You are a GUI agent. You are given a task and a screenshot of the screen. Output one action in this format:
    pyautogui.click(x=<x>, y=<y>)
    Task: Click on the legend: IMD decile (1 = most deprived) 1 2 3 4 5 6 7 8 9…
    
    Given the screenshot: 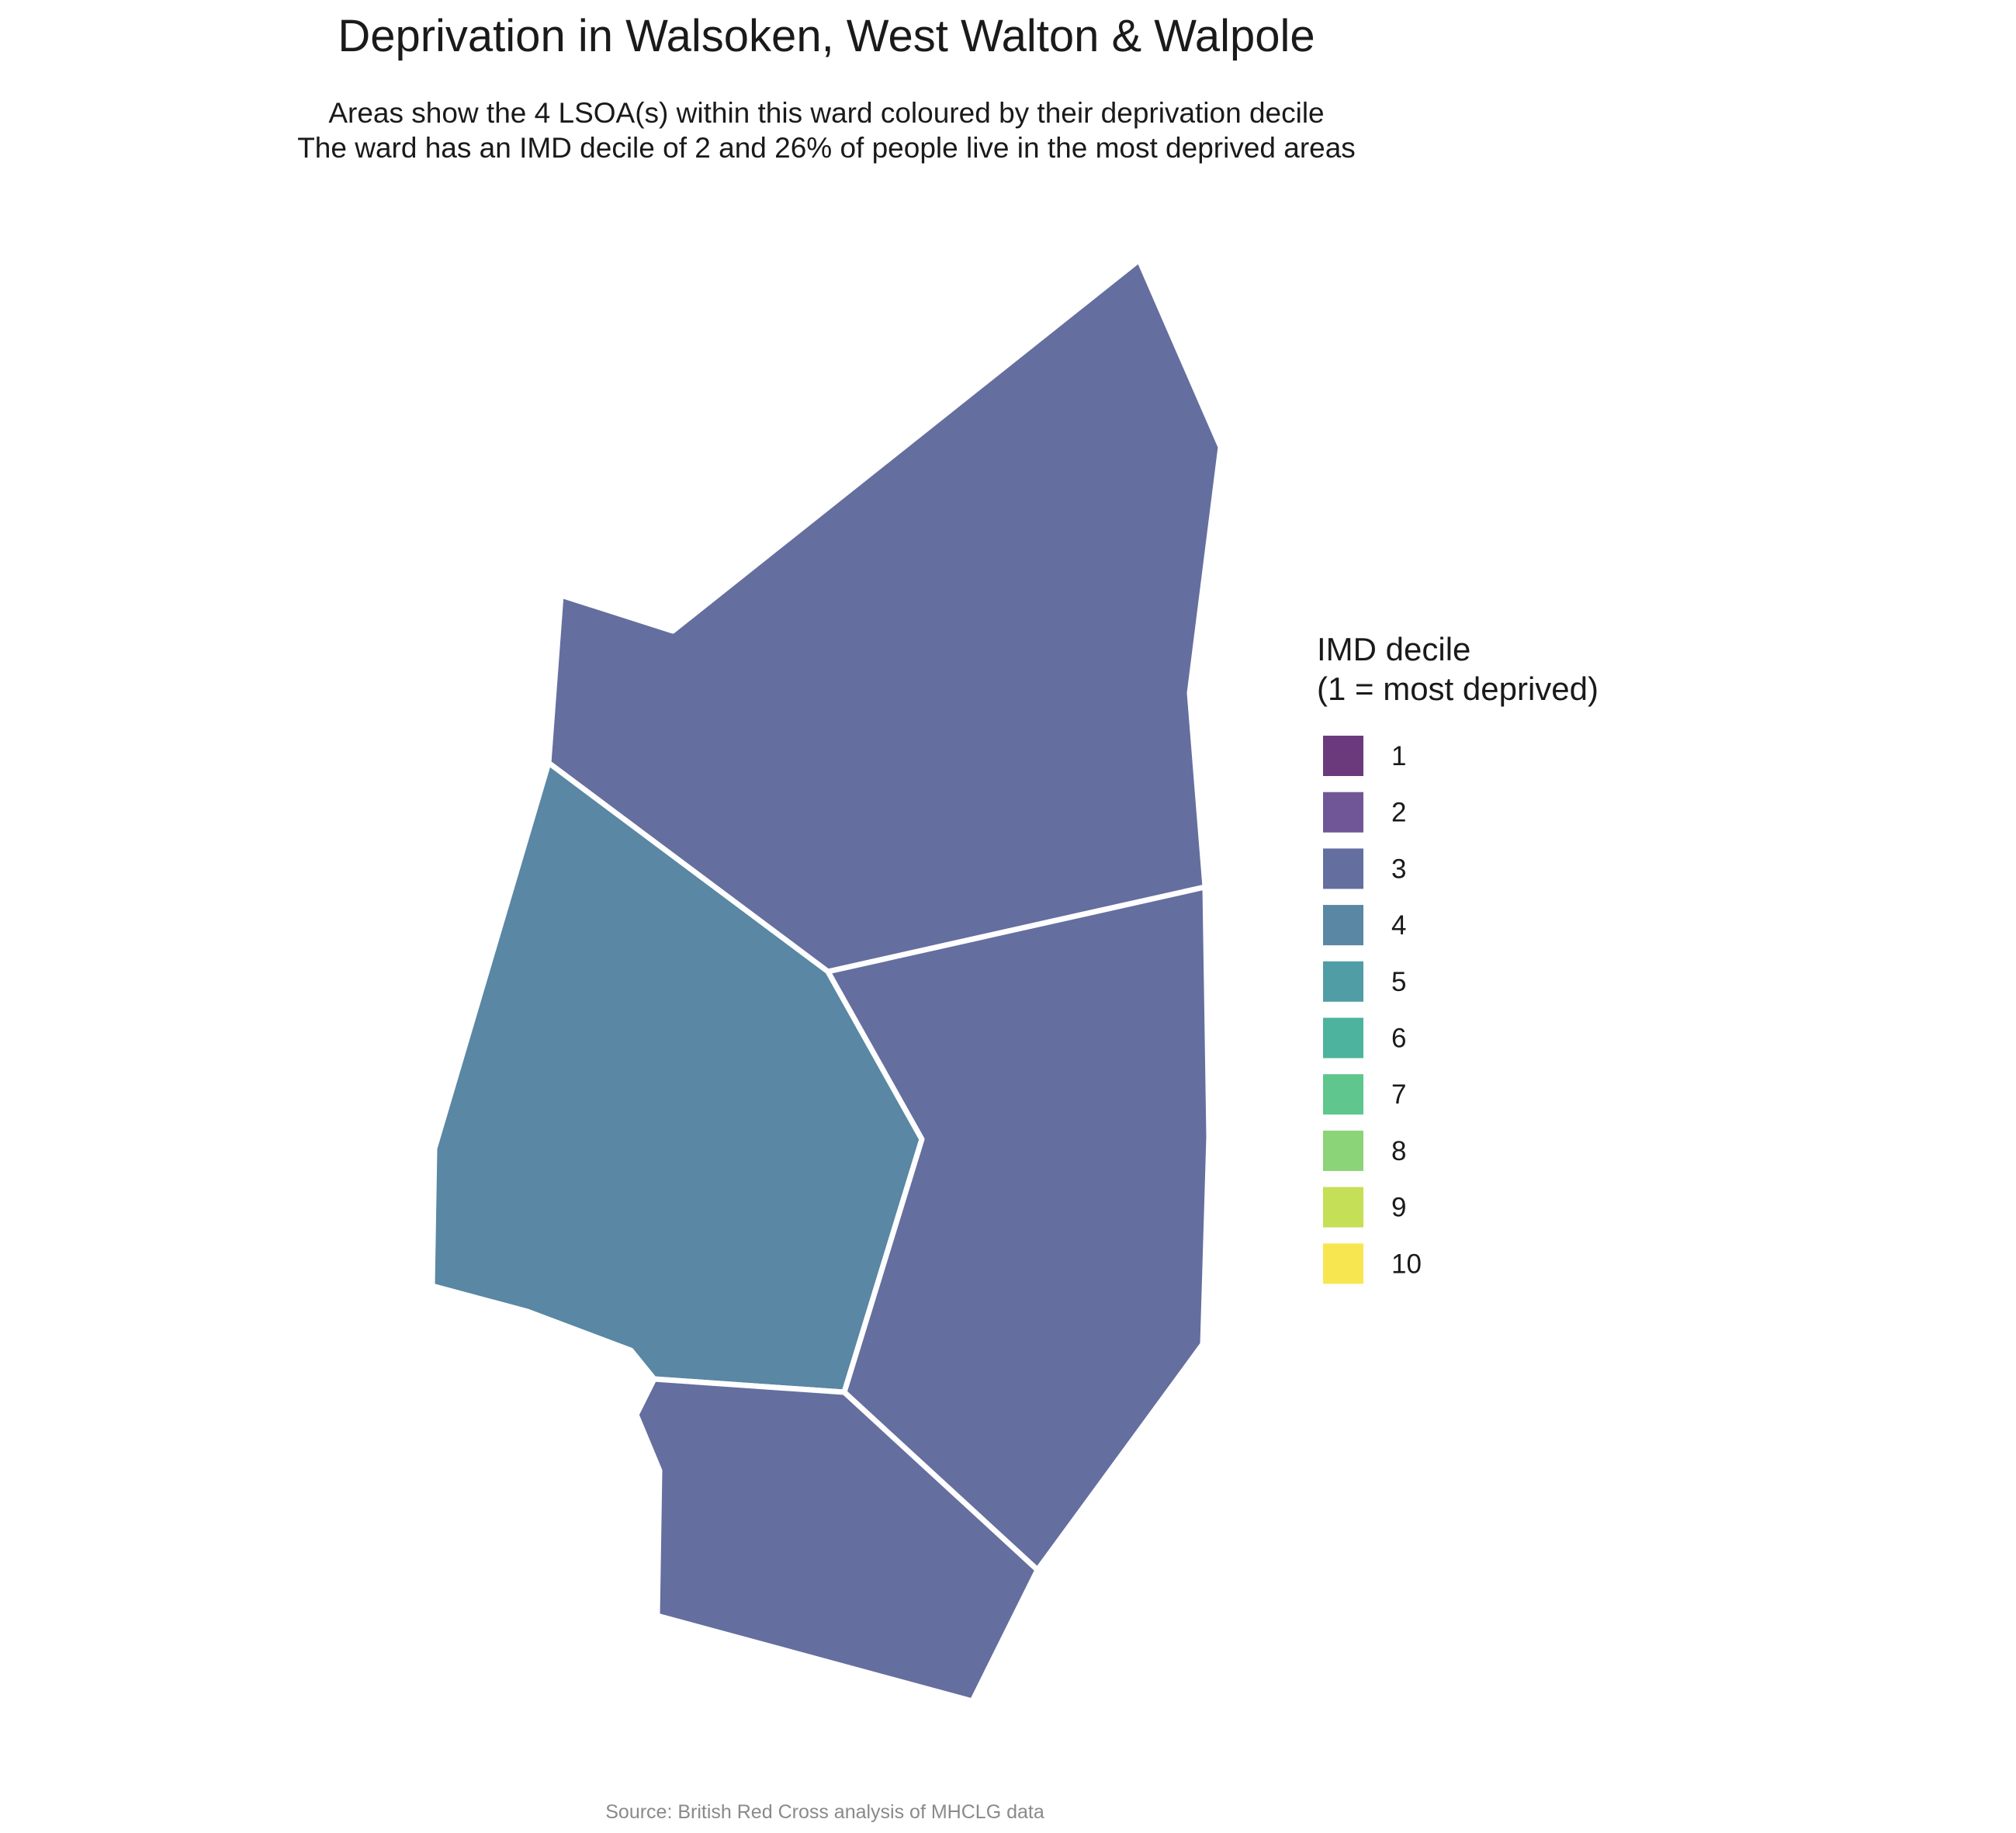 What is the action you would take?
    pyautogui.click(x=1458, y=958)
    